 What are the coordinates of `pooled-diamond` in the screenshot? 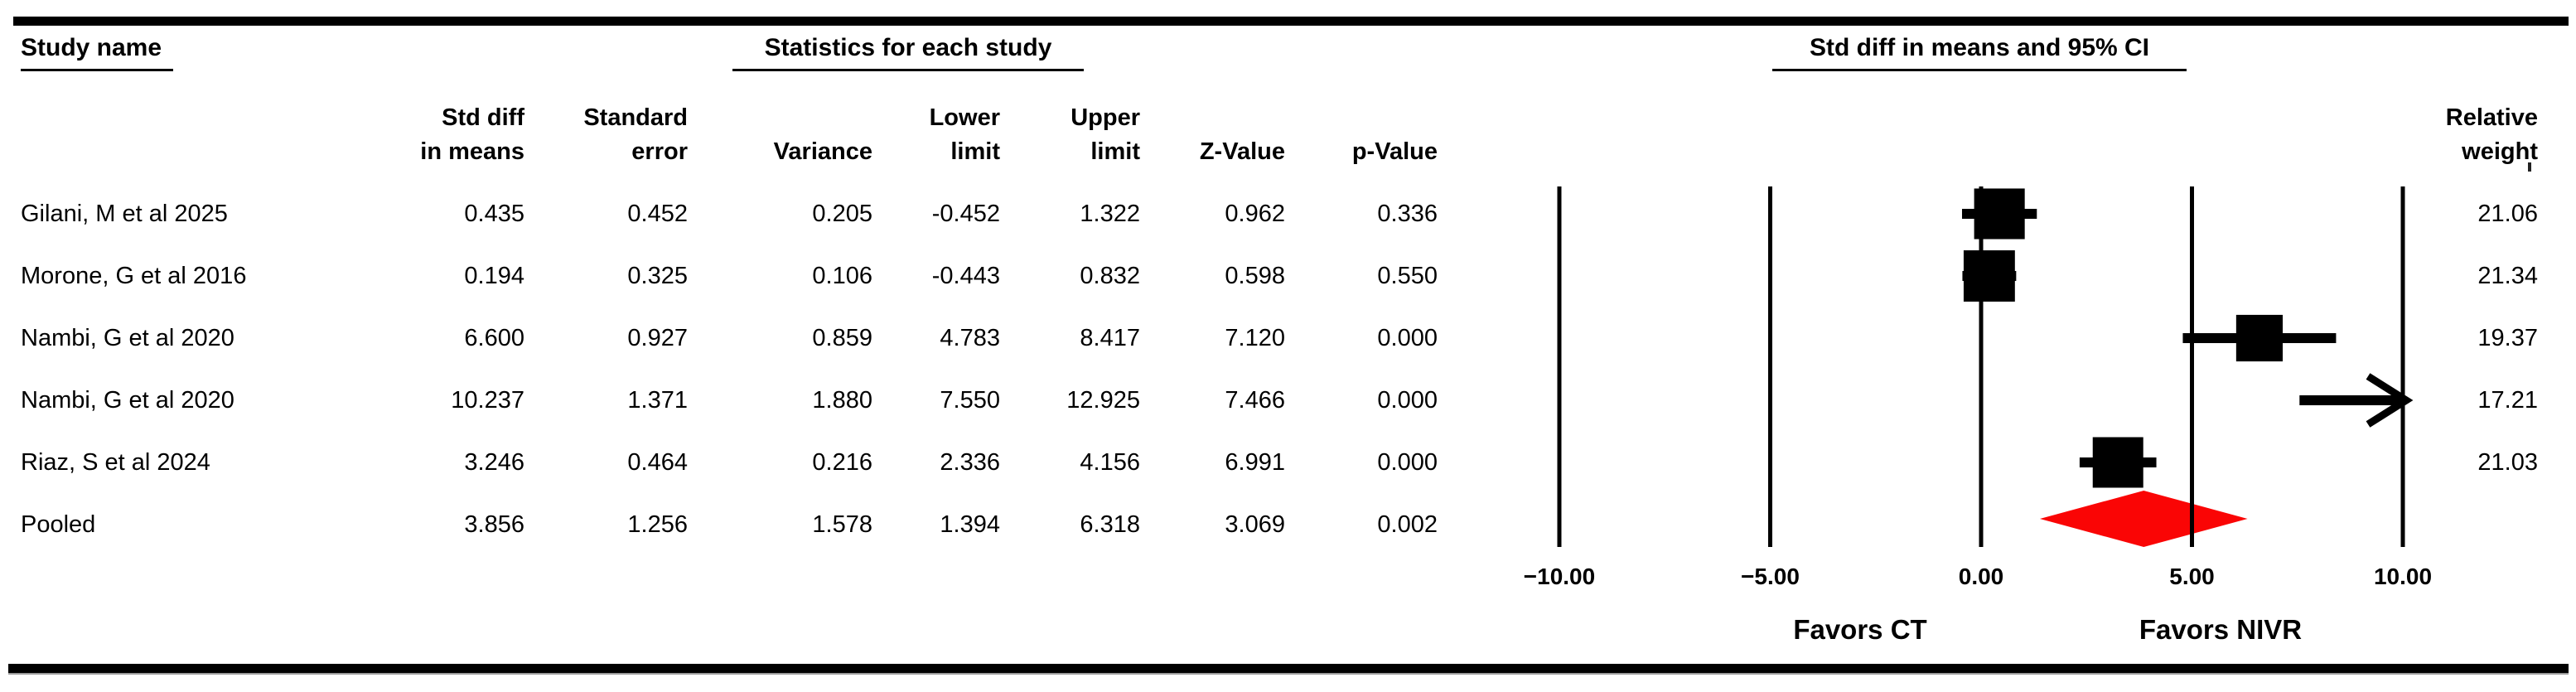 It's located at (2143, 519).